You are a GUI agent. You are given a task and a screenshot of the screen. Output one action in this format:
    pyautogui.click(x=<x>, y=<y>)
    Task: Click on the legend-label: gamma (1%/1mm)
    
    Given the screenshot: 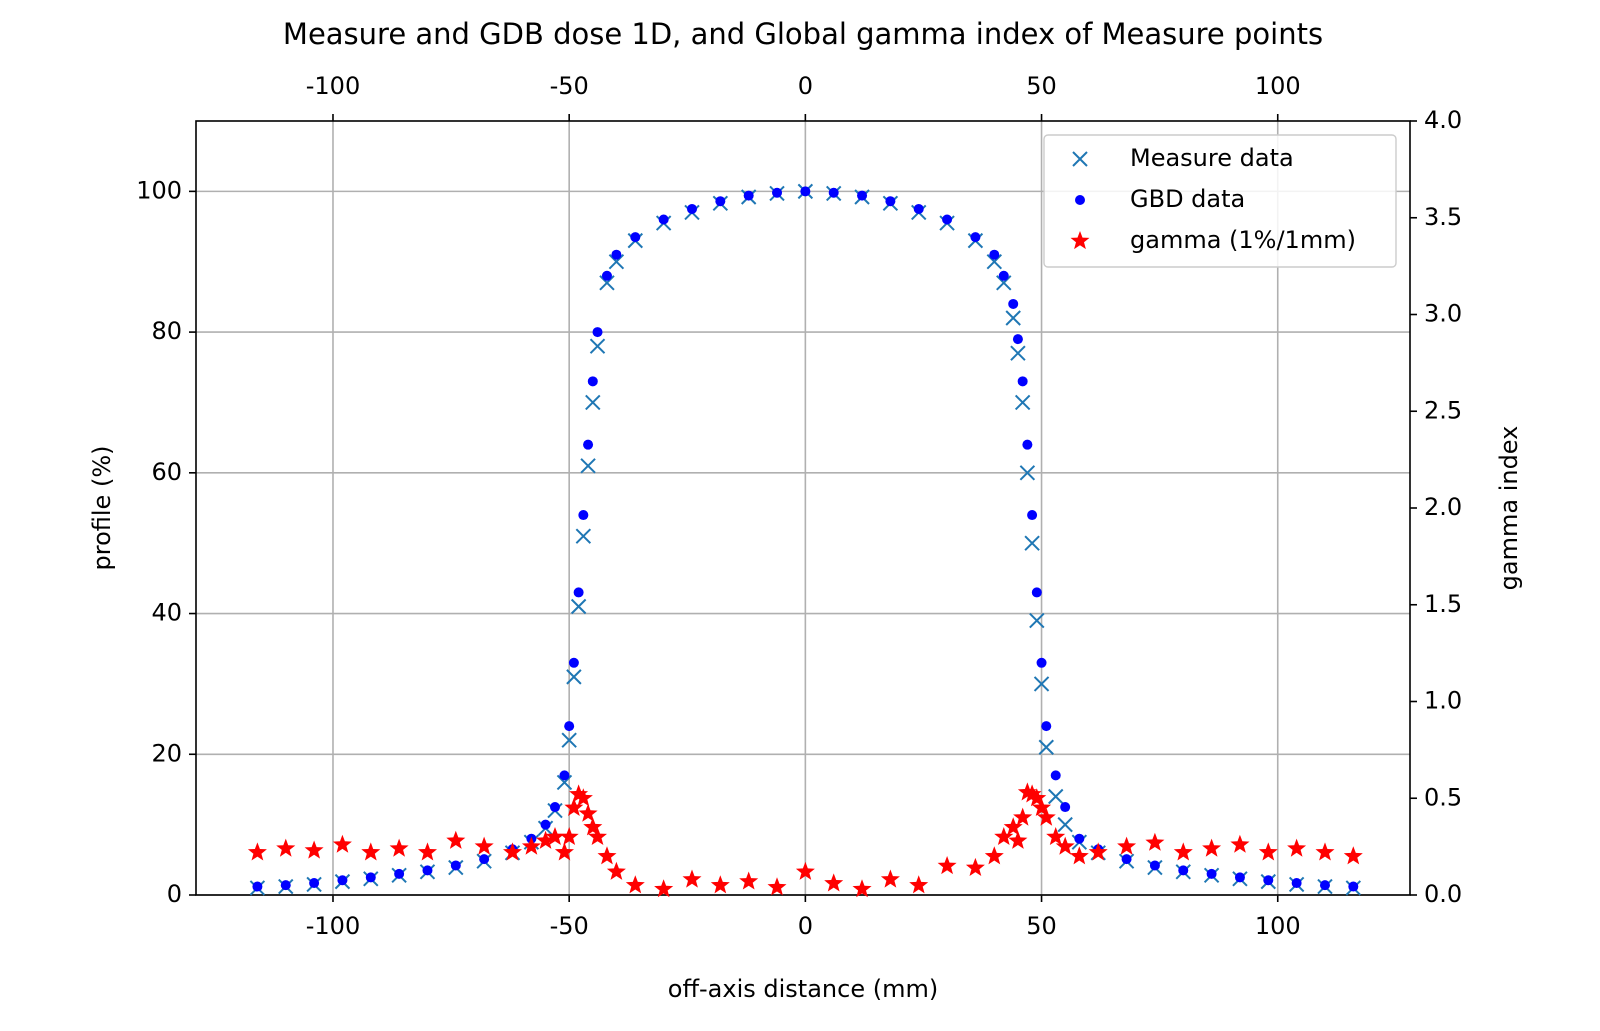 What is the action you would take?
    pyautogui.click(x=1243, y=240)
    